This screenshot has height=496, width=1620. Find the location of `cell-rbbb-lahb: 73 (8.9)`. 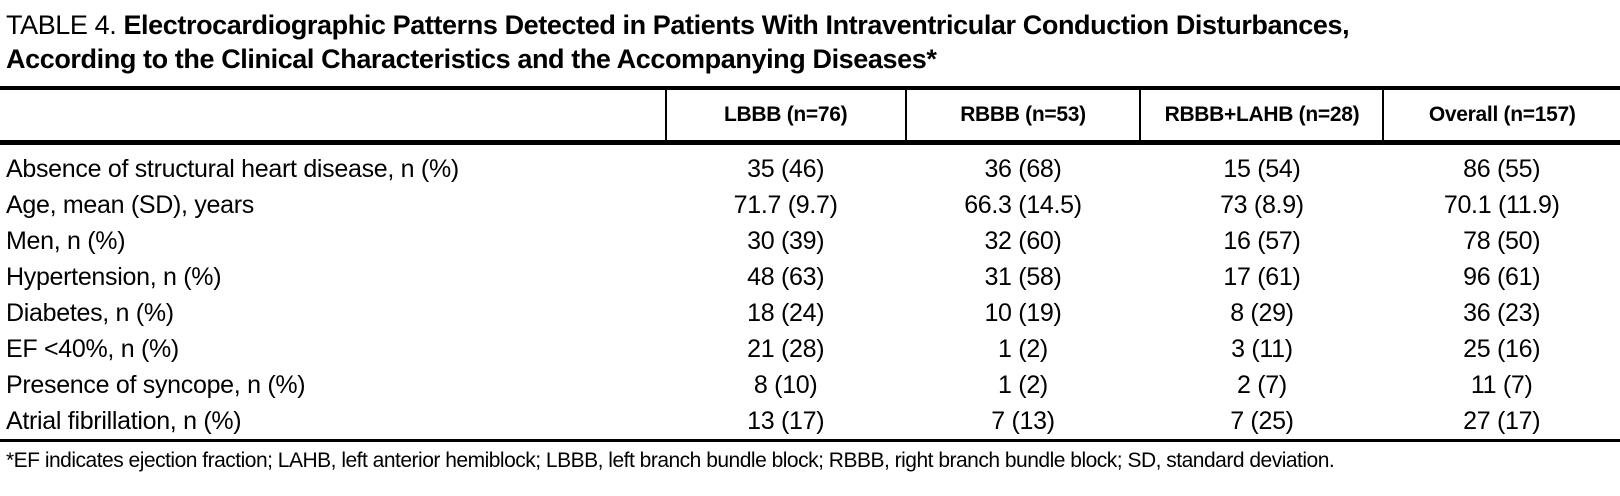

cell-rbbb-lahb: 73 (8.9) is located at coordinates (1262, 204).